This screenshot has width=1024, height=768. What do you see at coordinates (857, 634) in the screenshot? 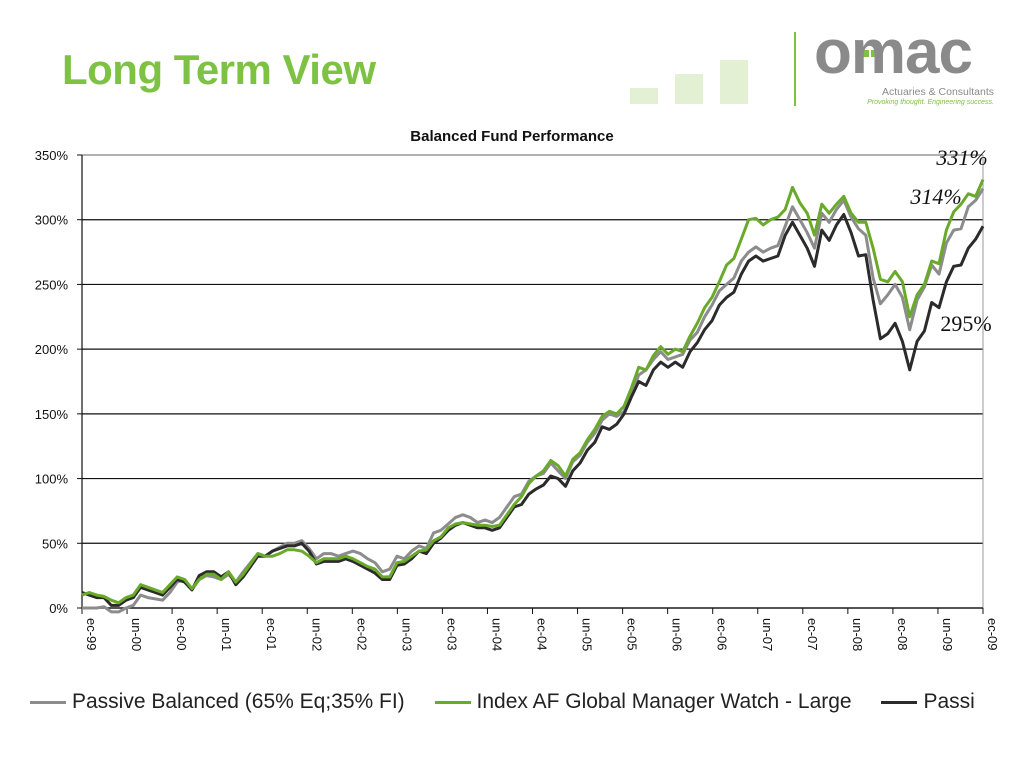
I see `x-tick-label: un-08` at bounding box center [857, 634].